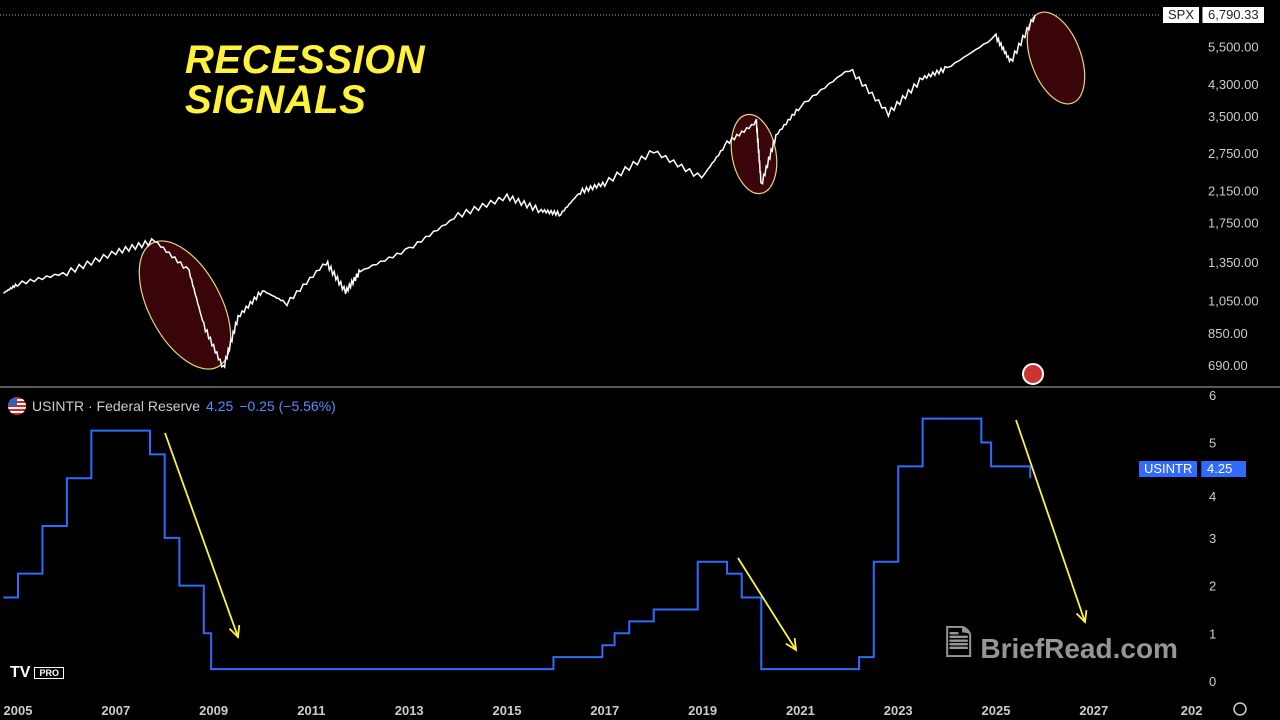 The height and width of the screenshot is (720, 1280). What do you see at coordinates (1212, 496) in the screenshot?
I see `rate-axis-tick: 4` at bounding box center [1212, 496].